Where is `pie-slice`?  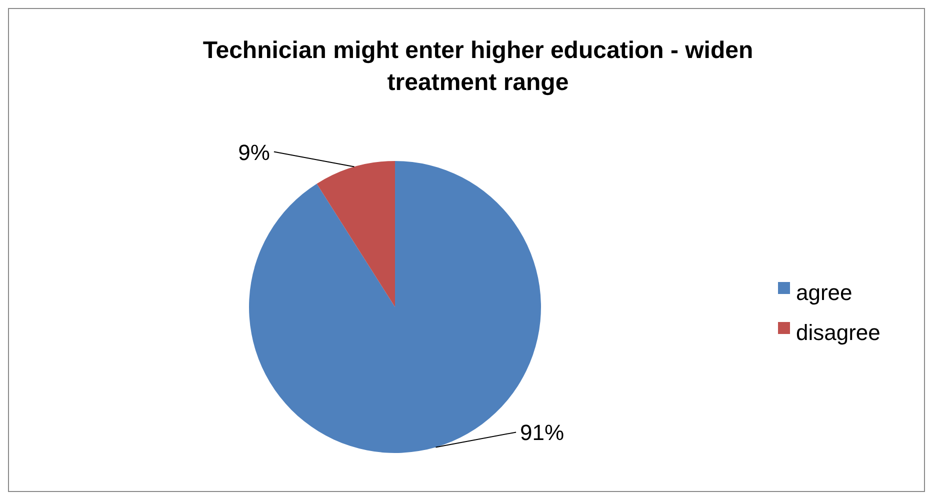
pie-slice is located at coordinates (355, 234).